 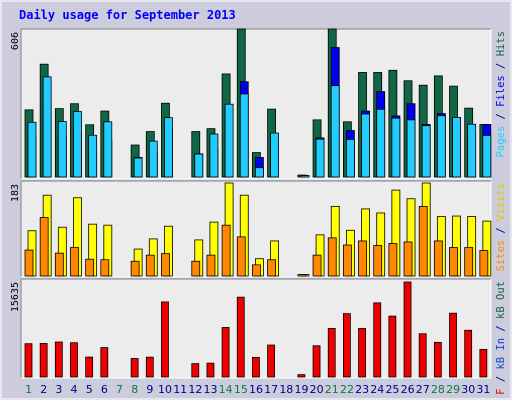 I want to click on day-label-25: 25, so click(x=392, y=389).